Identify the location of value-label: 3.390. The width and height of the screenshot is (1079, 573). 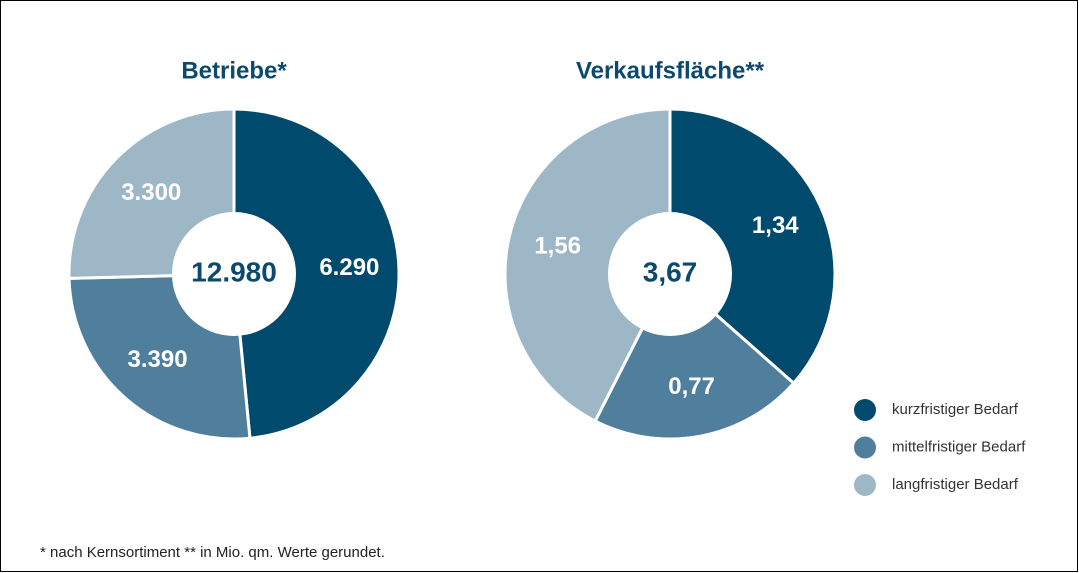
(157, 359).